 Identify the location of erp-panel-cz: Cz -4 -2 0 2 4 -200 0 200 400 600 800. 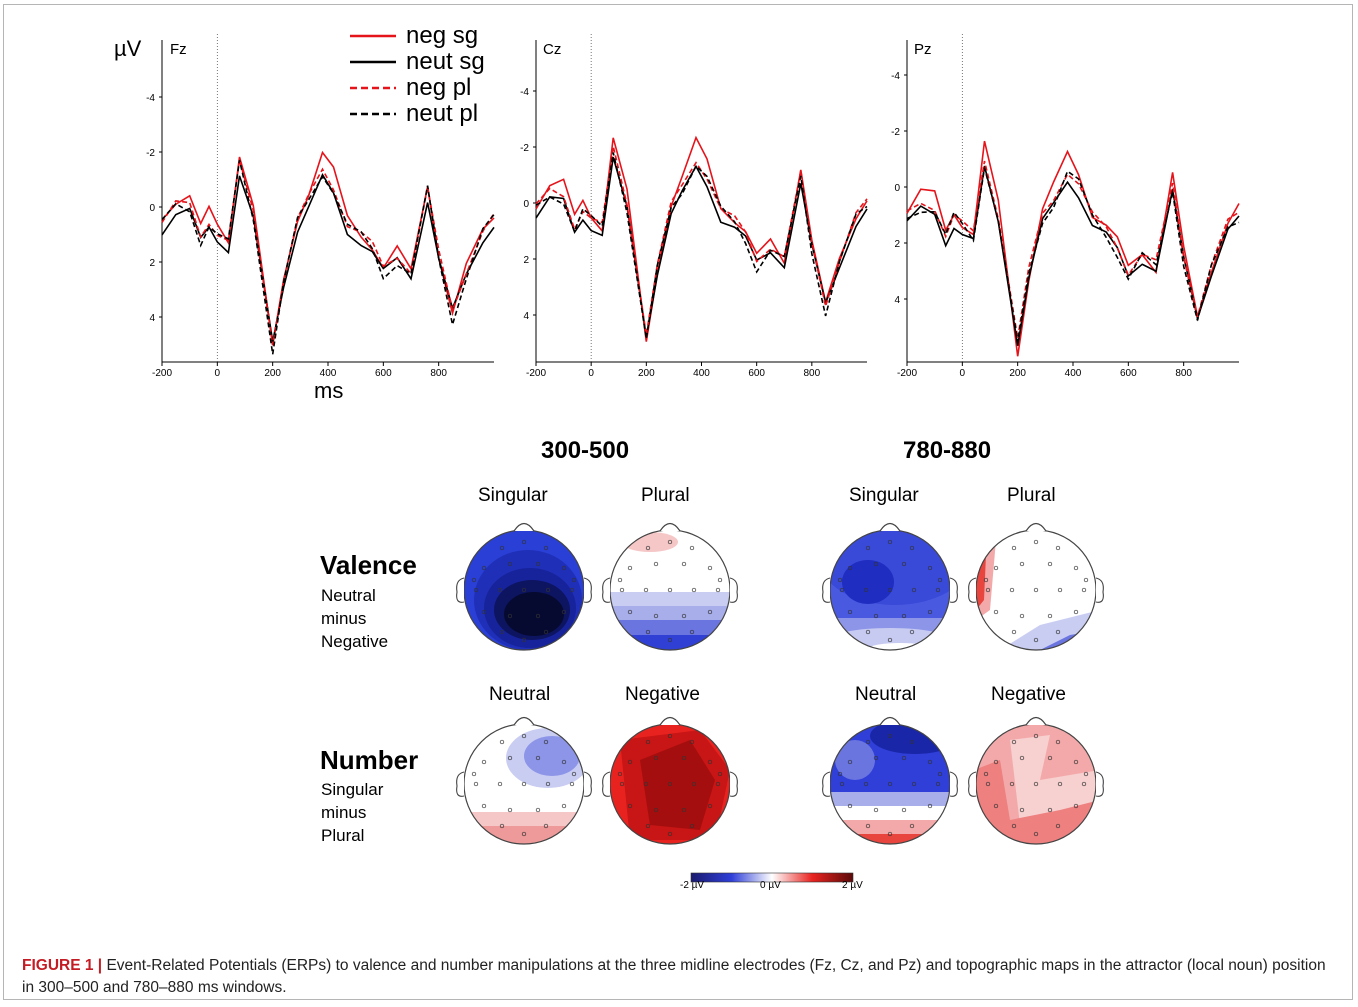
(694, 206).